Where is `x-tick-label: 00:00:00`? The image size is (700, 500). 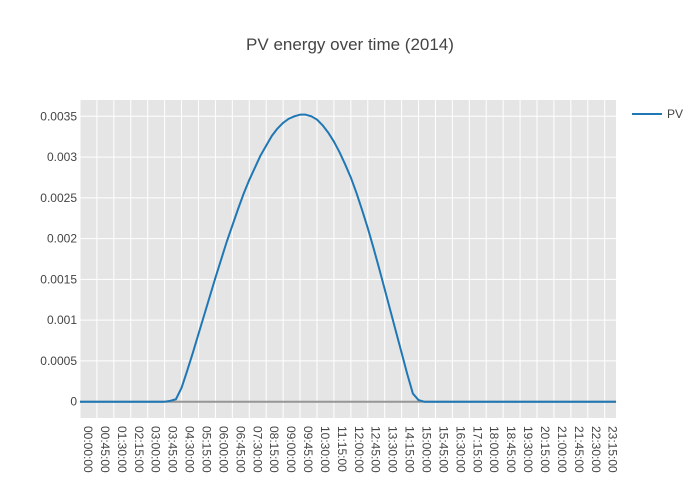
x-tick-label: 00:00:00 is located at coordinates (88, 449).